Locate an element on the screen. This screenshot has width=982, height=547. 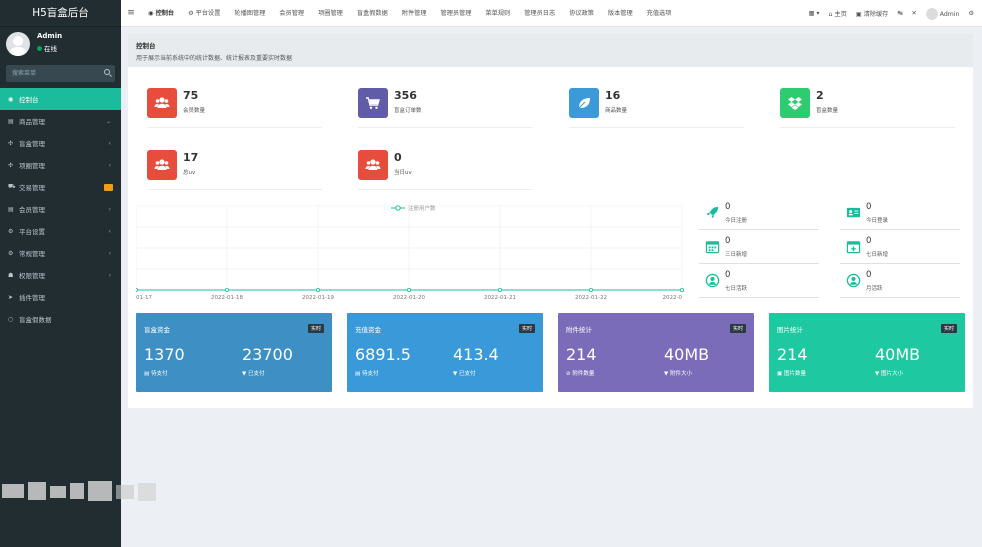
admin-menu: Admin is located at coordinates (942, 13).